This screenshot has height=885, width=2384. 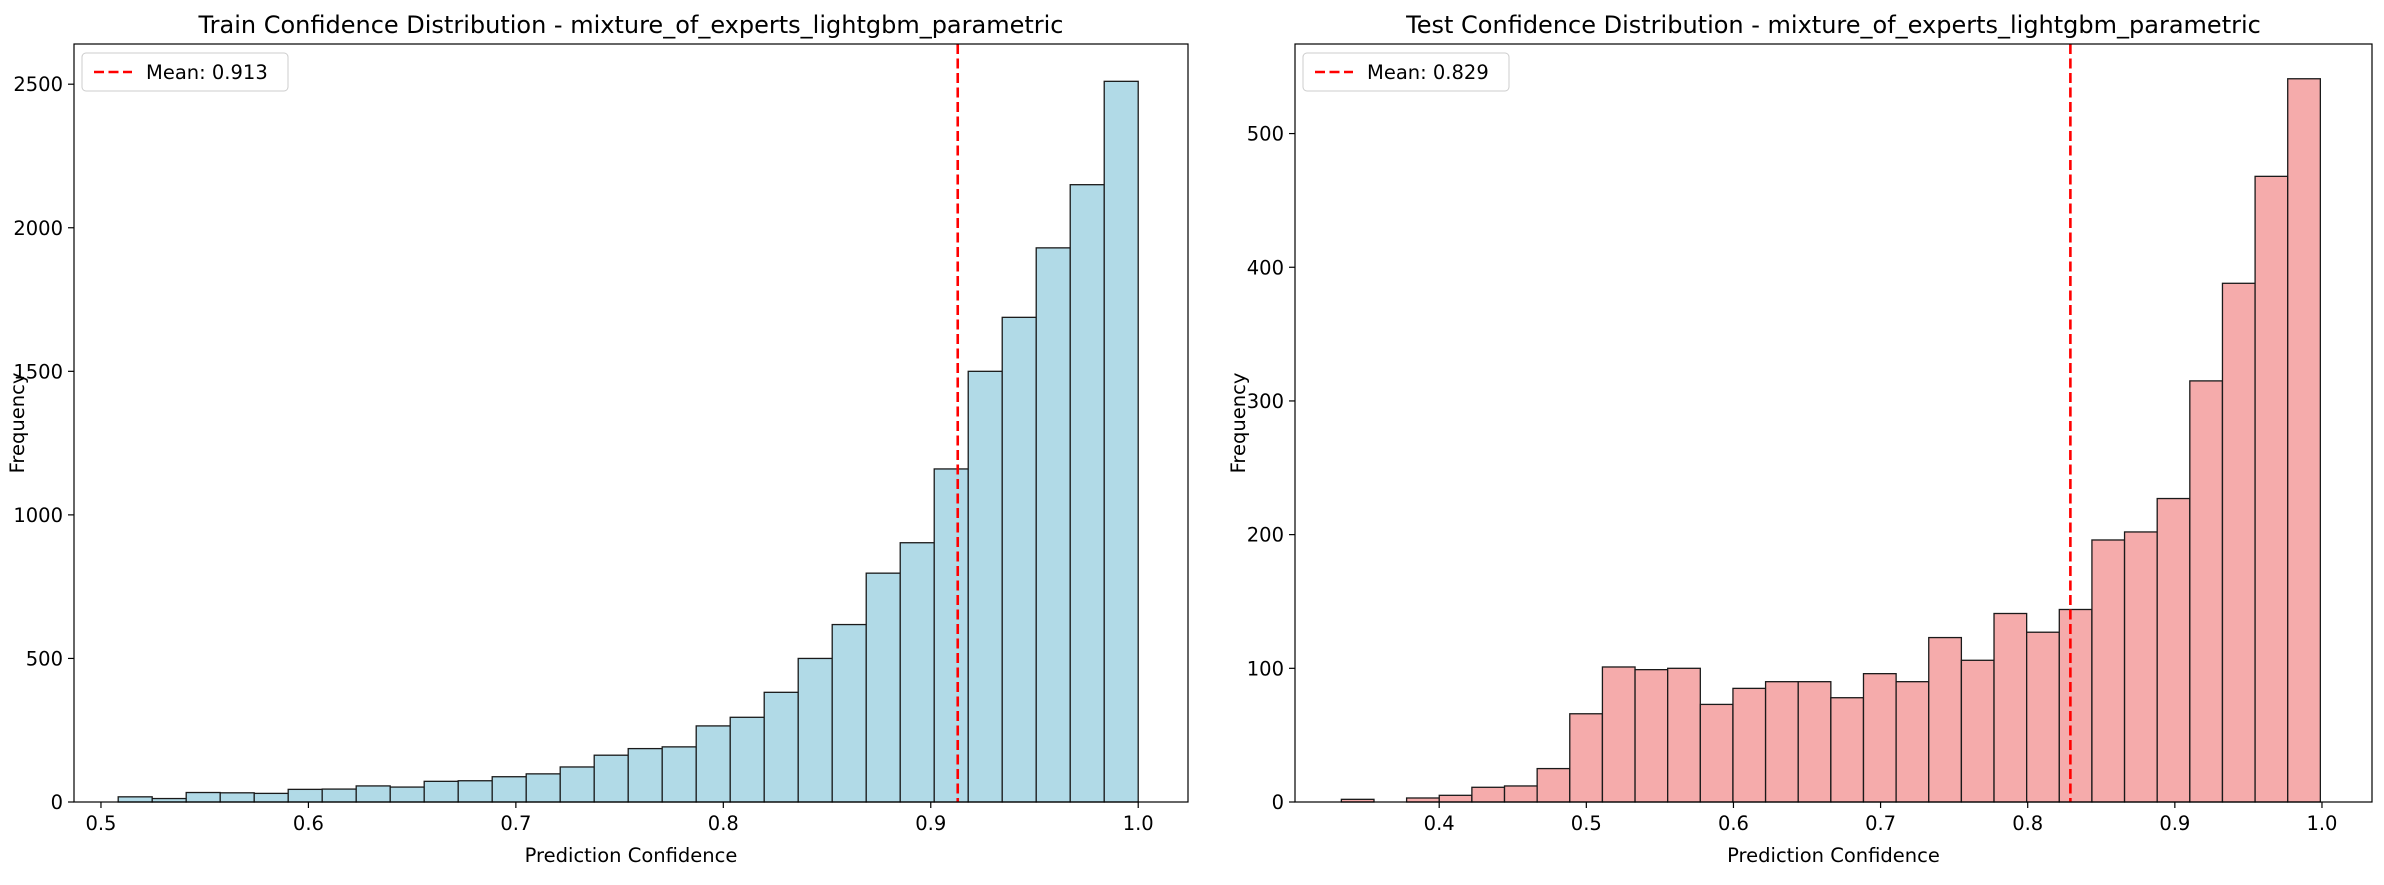 I want to click on legend: Mean: 0.913, so click(x=185, y=72).